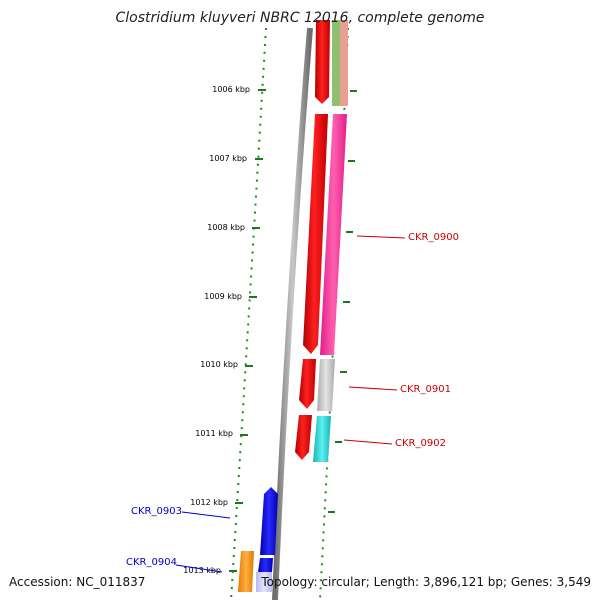  I want to click on inner-dotted-ring, so click(248, 314).